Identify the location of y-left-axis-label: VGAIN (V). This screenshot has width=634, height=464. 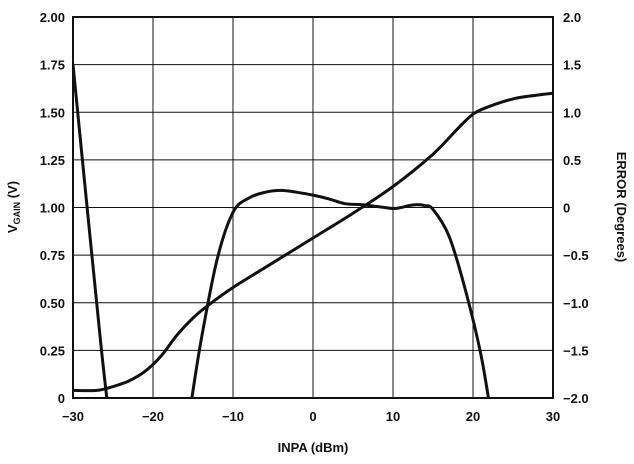
(13, 207).